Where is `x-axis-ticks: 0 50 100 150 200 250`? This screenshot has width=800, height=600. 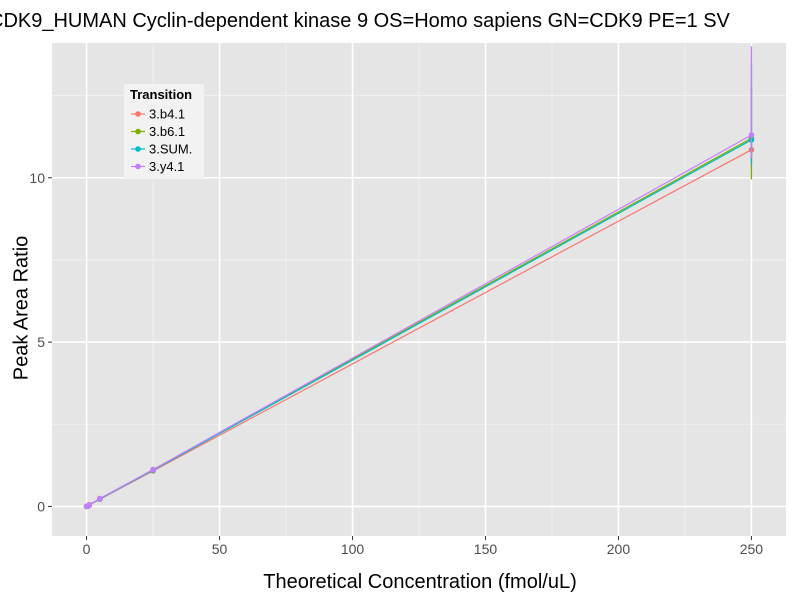 x-axis-ticks: 0 50 100 150 200 250 is located at coordinates (423, 546).